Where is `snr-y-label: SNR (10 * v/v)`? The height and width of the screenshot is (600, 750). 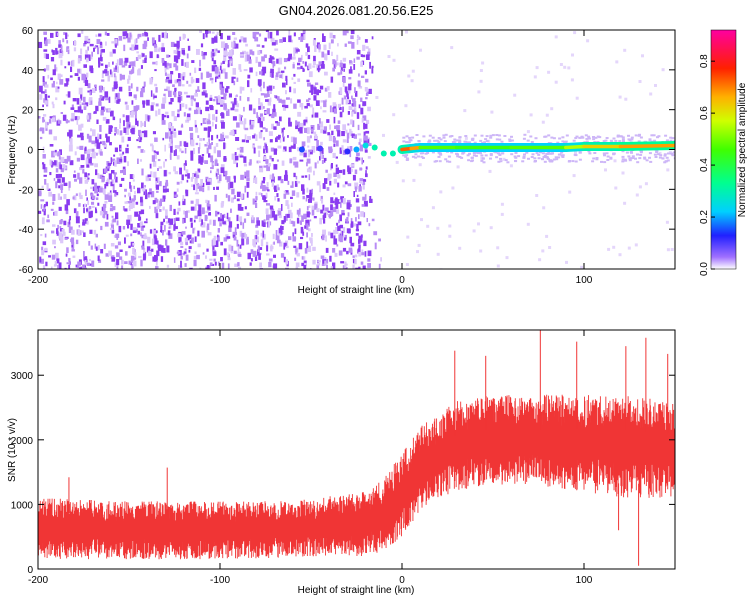
snr-y-label: SNR (10 * v/v) is located at coordinates (12, 450).